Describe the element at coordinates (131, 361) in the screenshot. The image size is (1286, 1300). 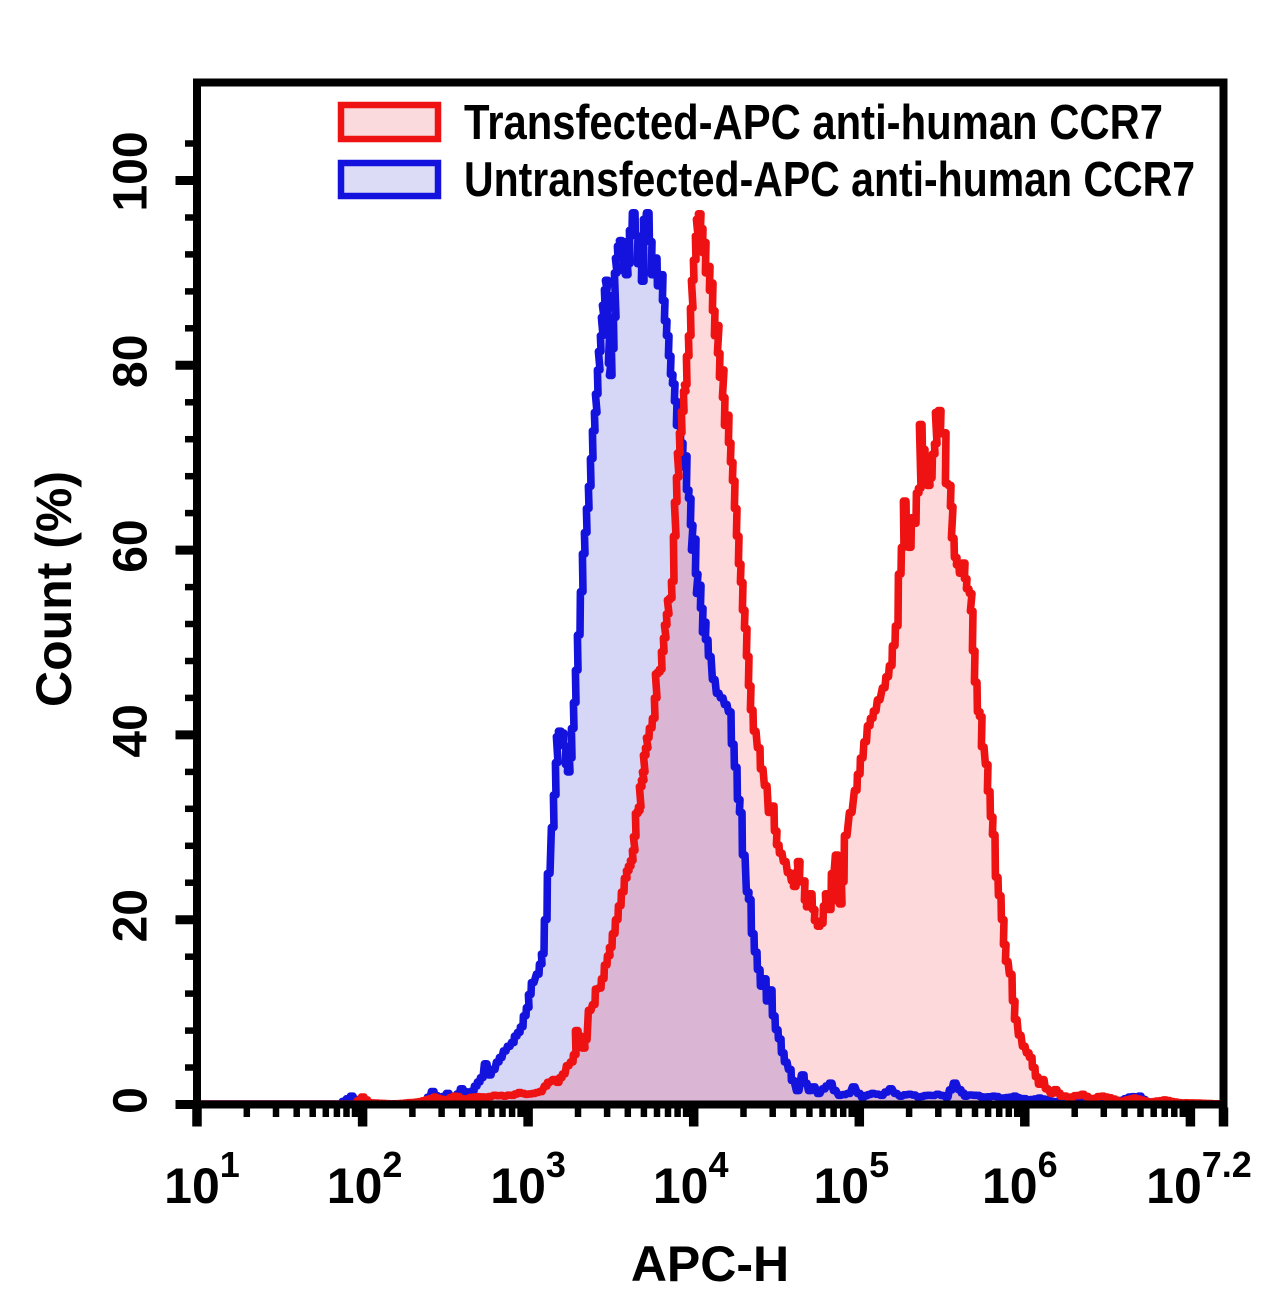
I see `svg-text: 80` at that location.